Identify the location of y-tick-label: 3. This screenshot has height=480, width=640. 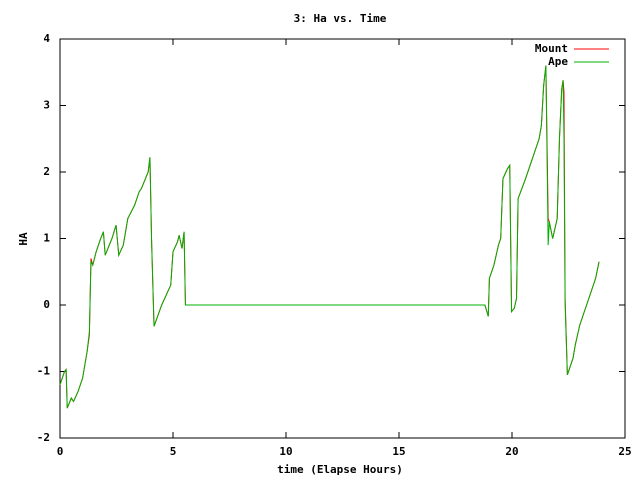
(46, 105).